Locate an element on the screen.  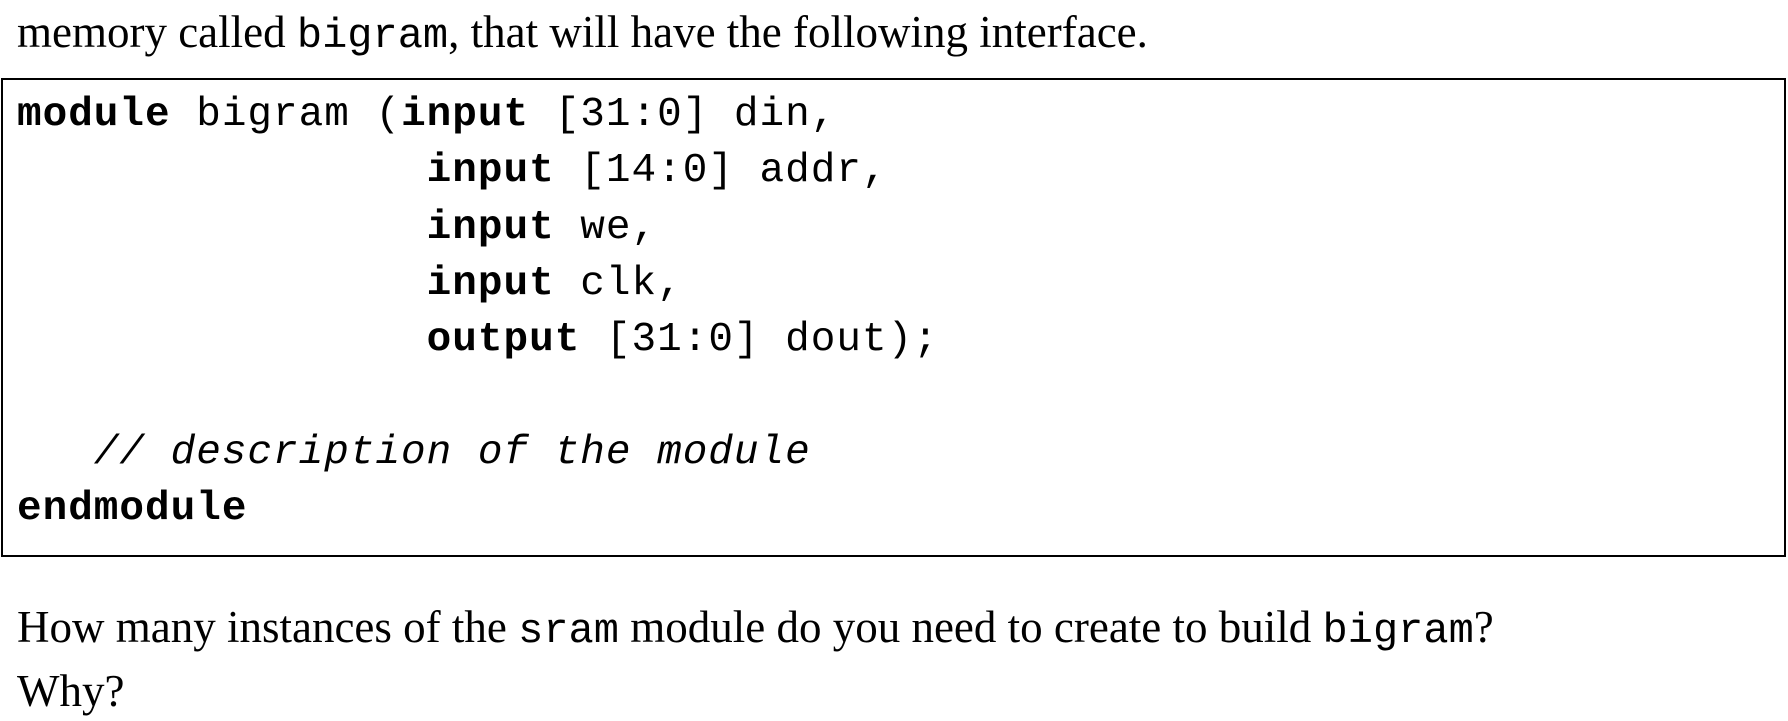
port-clk: clk, is located at coordinates (618, 283).